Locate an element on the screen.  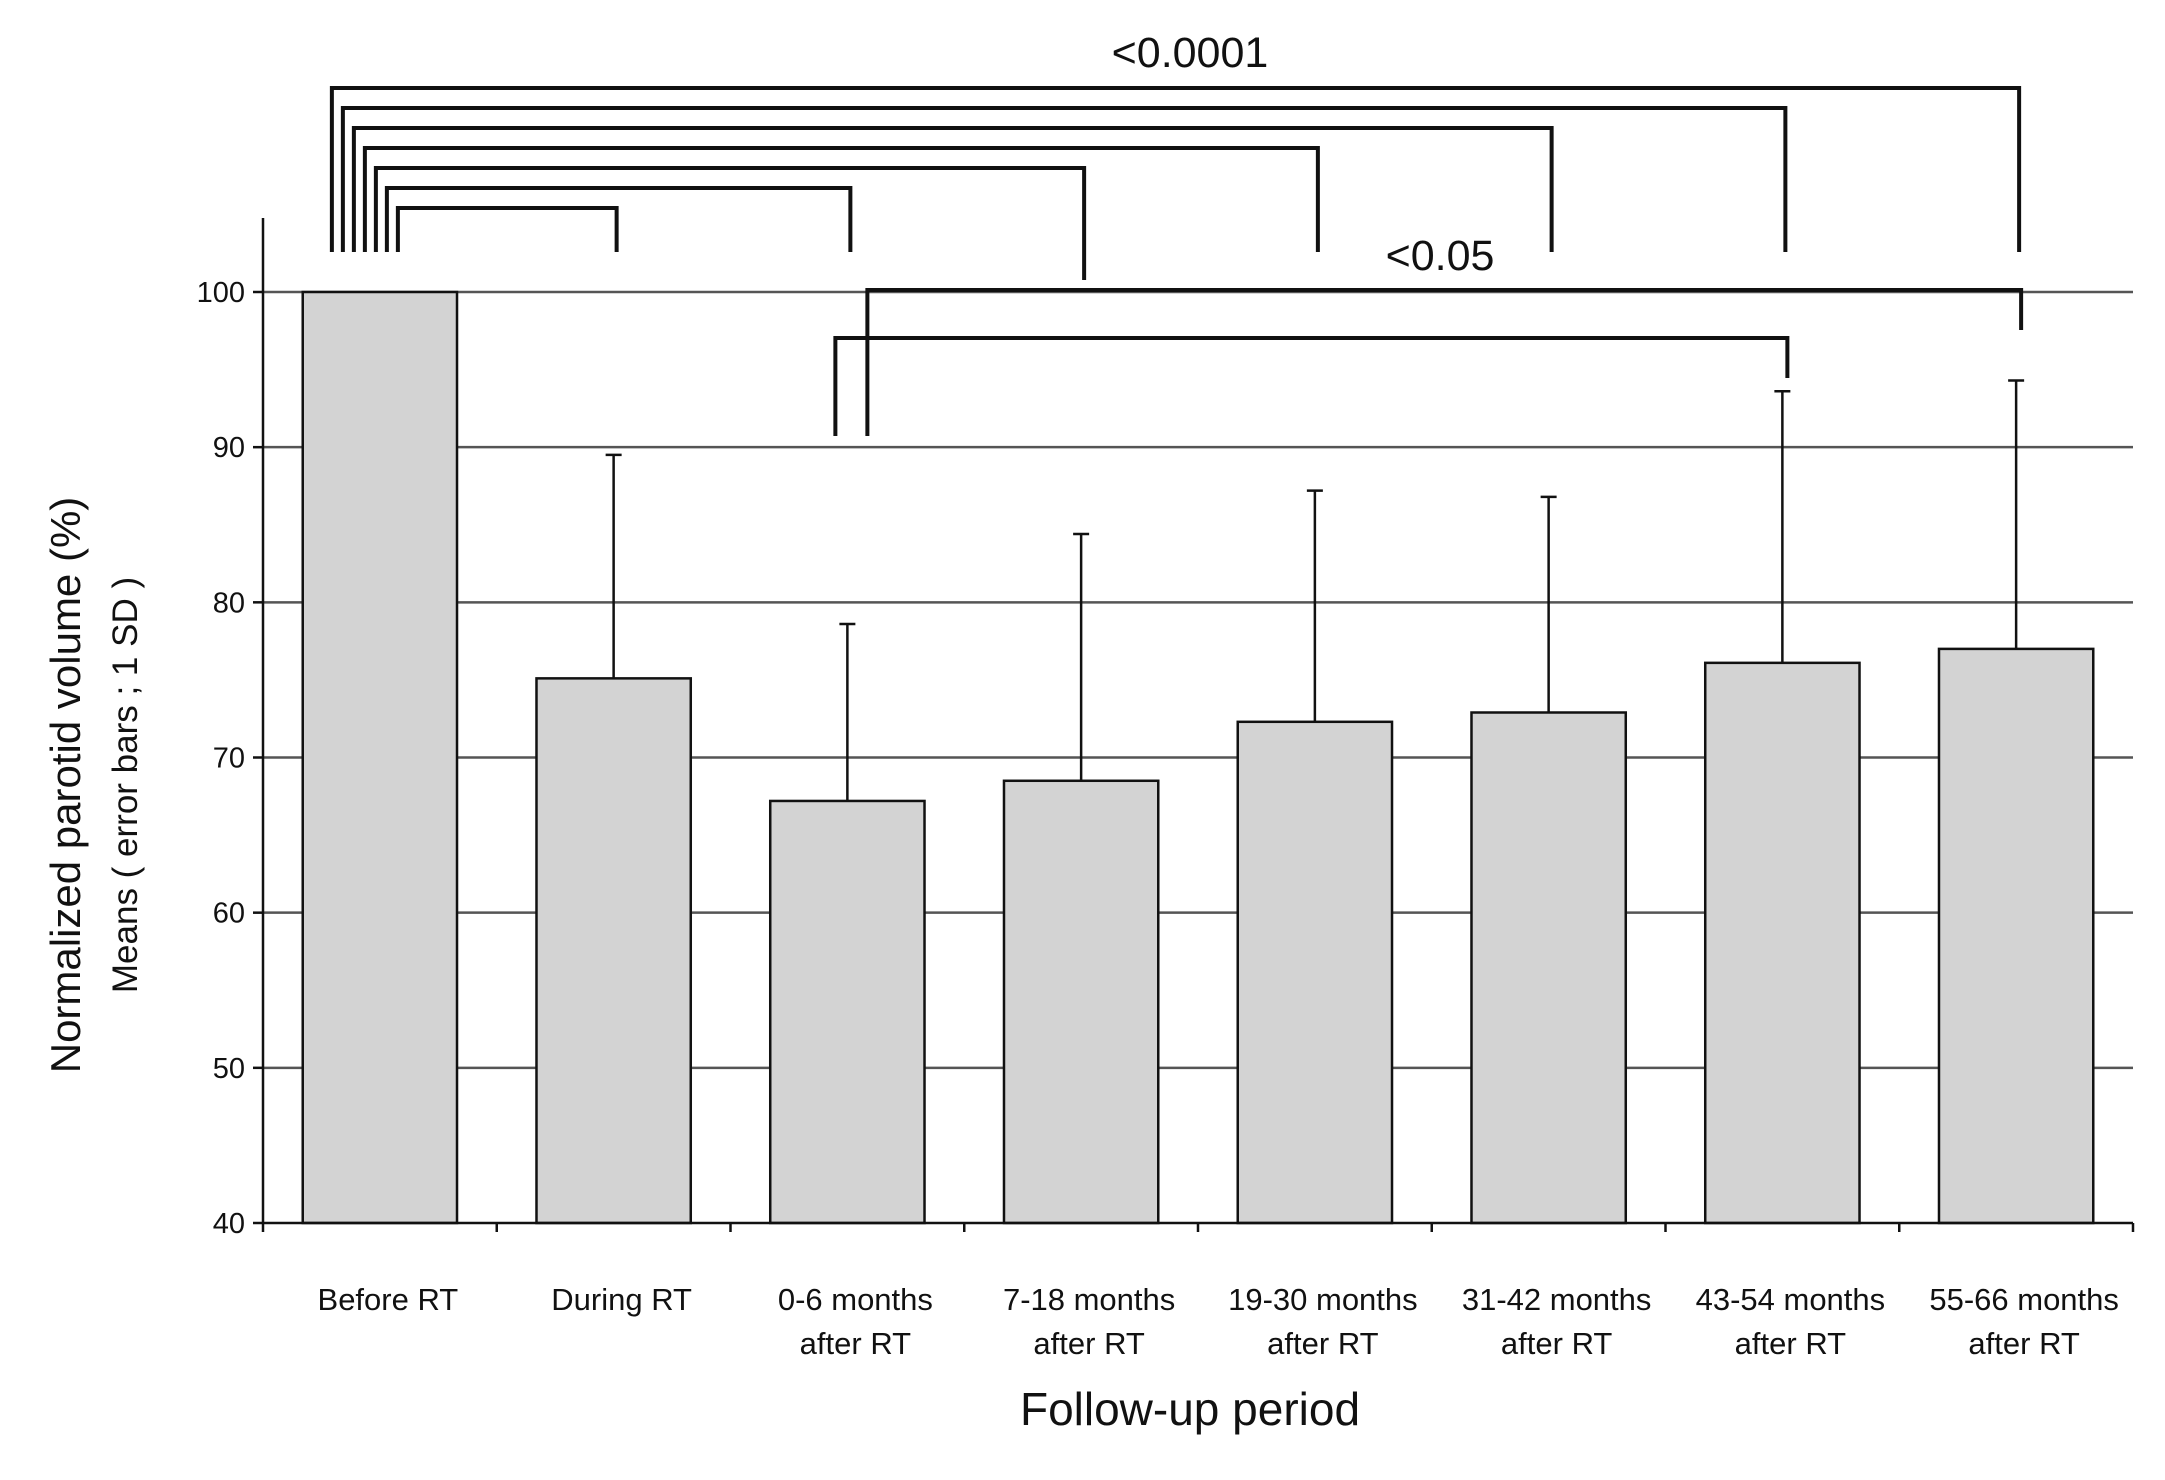
x-category-label-2-1: after RT is located at coordinates (855, 1343).